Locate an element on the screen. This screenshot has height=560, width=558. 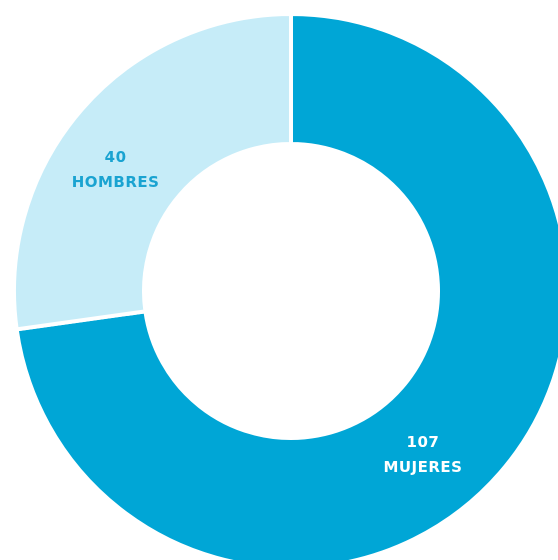
slice-value-label-hombres: 40 is located at coordinates (116, 157).